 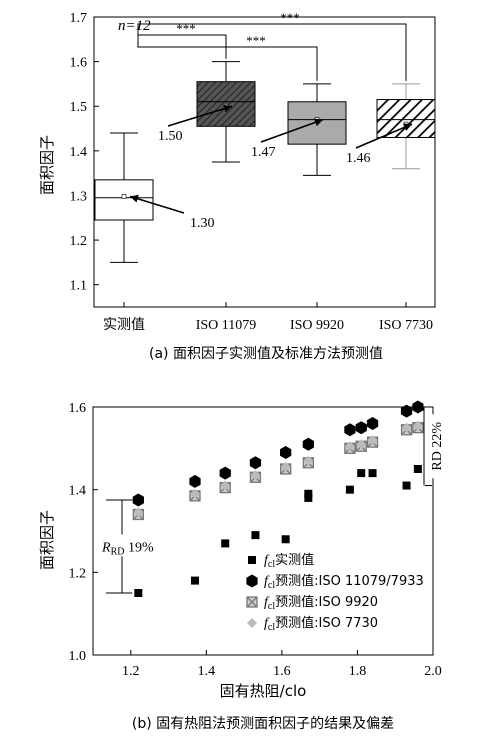 I want to click on panel-b-x-label: 固有热阻/clo, so click(x=263, y=691).